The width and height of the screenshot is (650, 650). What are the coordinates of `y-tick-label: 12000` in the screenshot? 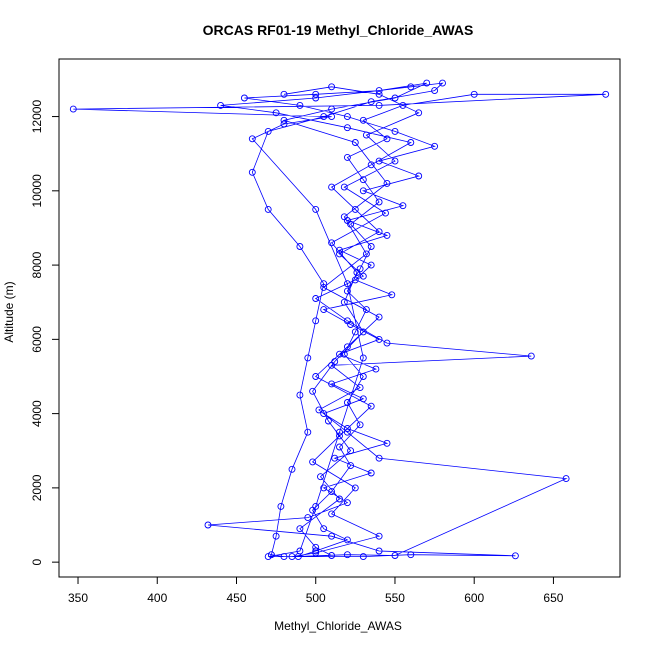 It's located at (37, 117).